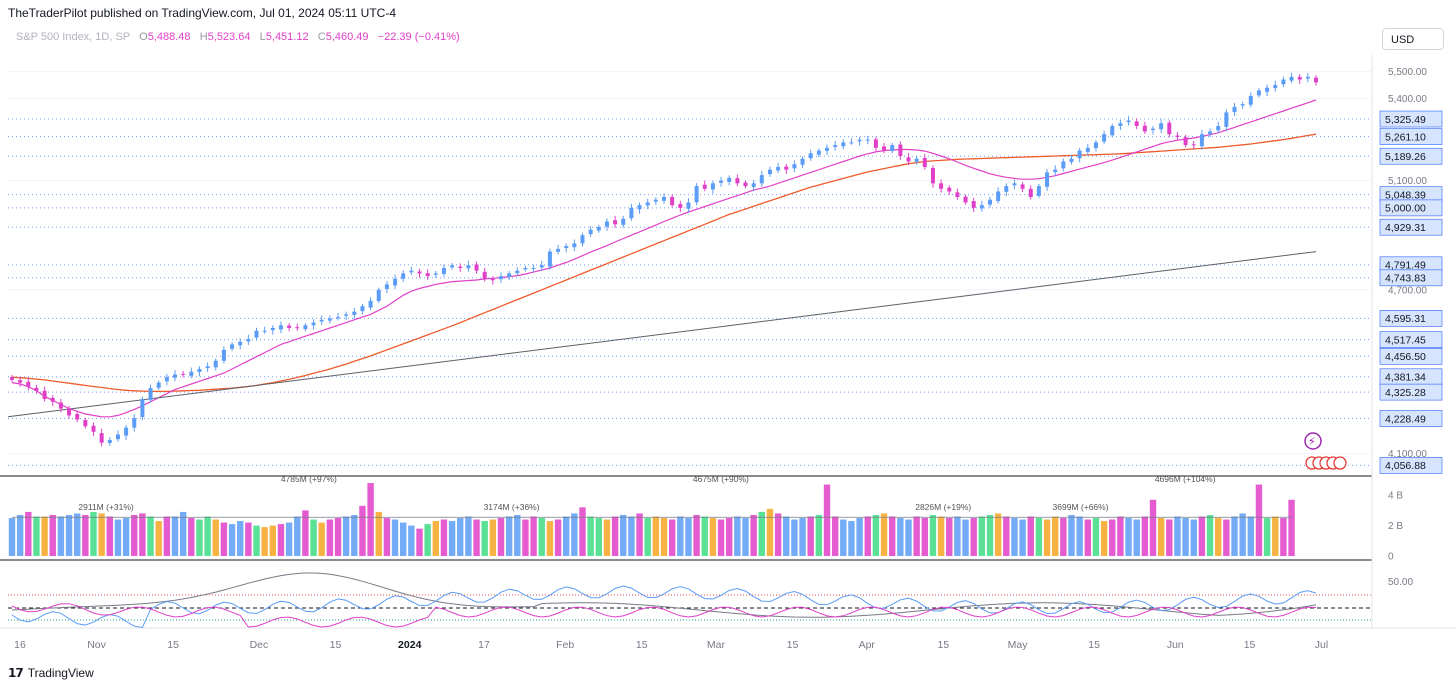 The height and width of the screenshot is (689, 1456). What do you see at coordinates (565, 645) in the screenshot?
I see `time-axis-label: Feb` at bounding box center [565, 645].